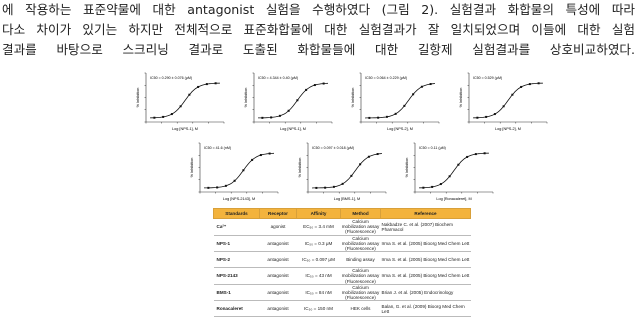 The image size is (637, 317). Describe the element at coordinates (333, 148) in the screenshot. I see `ic50-label: IC50 = 0.097 ± 0.018 (μM)` at that location.